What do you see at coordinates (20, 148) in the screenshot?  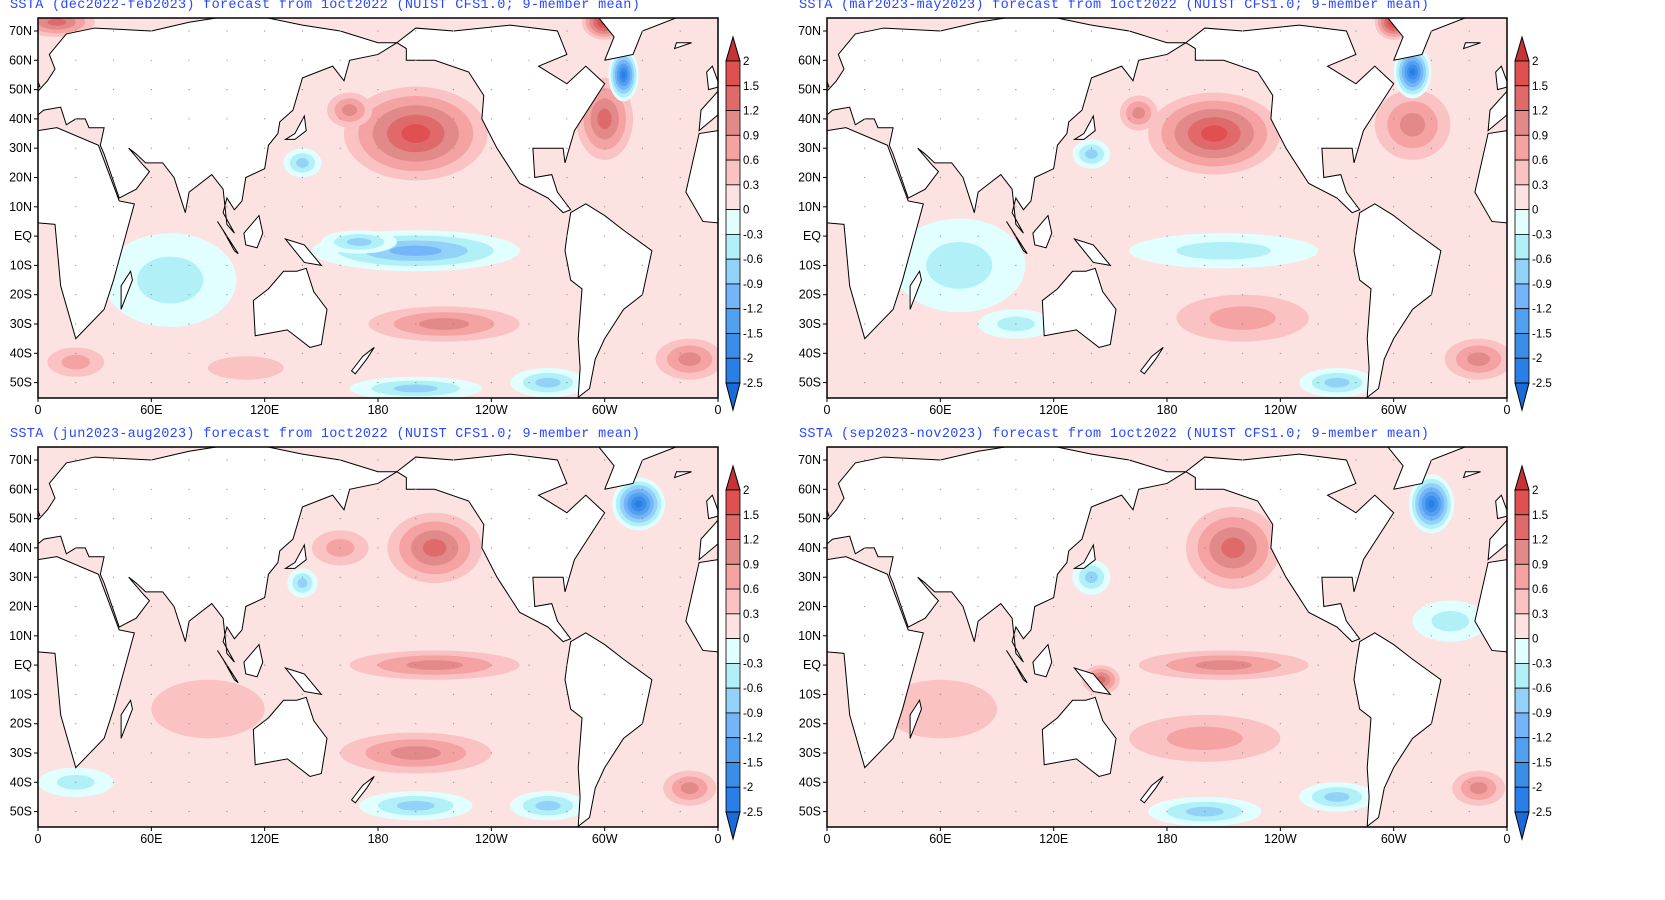 I see `lat-tick-label: 30N` at bounding box center [20, 148].